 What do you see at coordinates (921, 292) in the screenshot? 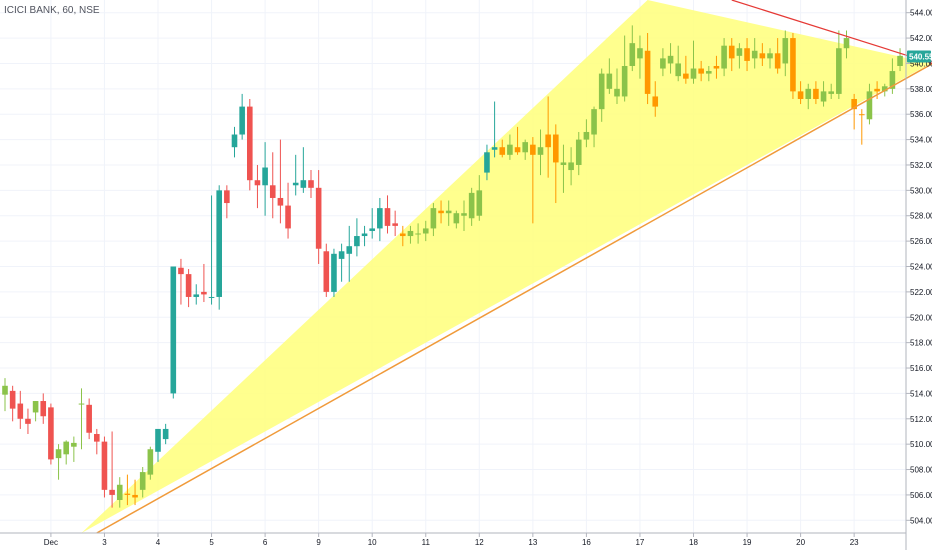
I see `y-tick-label: 522.00` at bounding box center [921, 292].